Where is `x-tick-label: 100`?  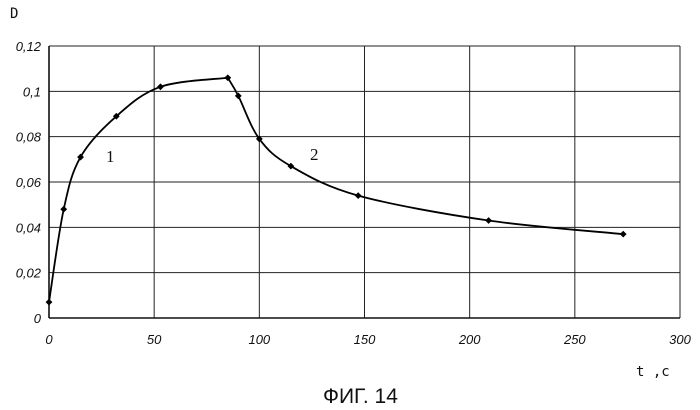
x-tick-label: 100 is located at coordinates (259, 339).